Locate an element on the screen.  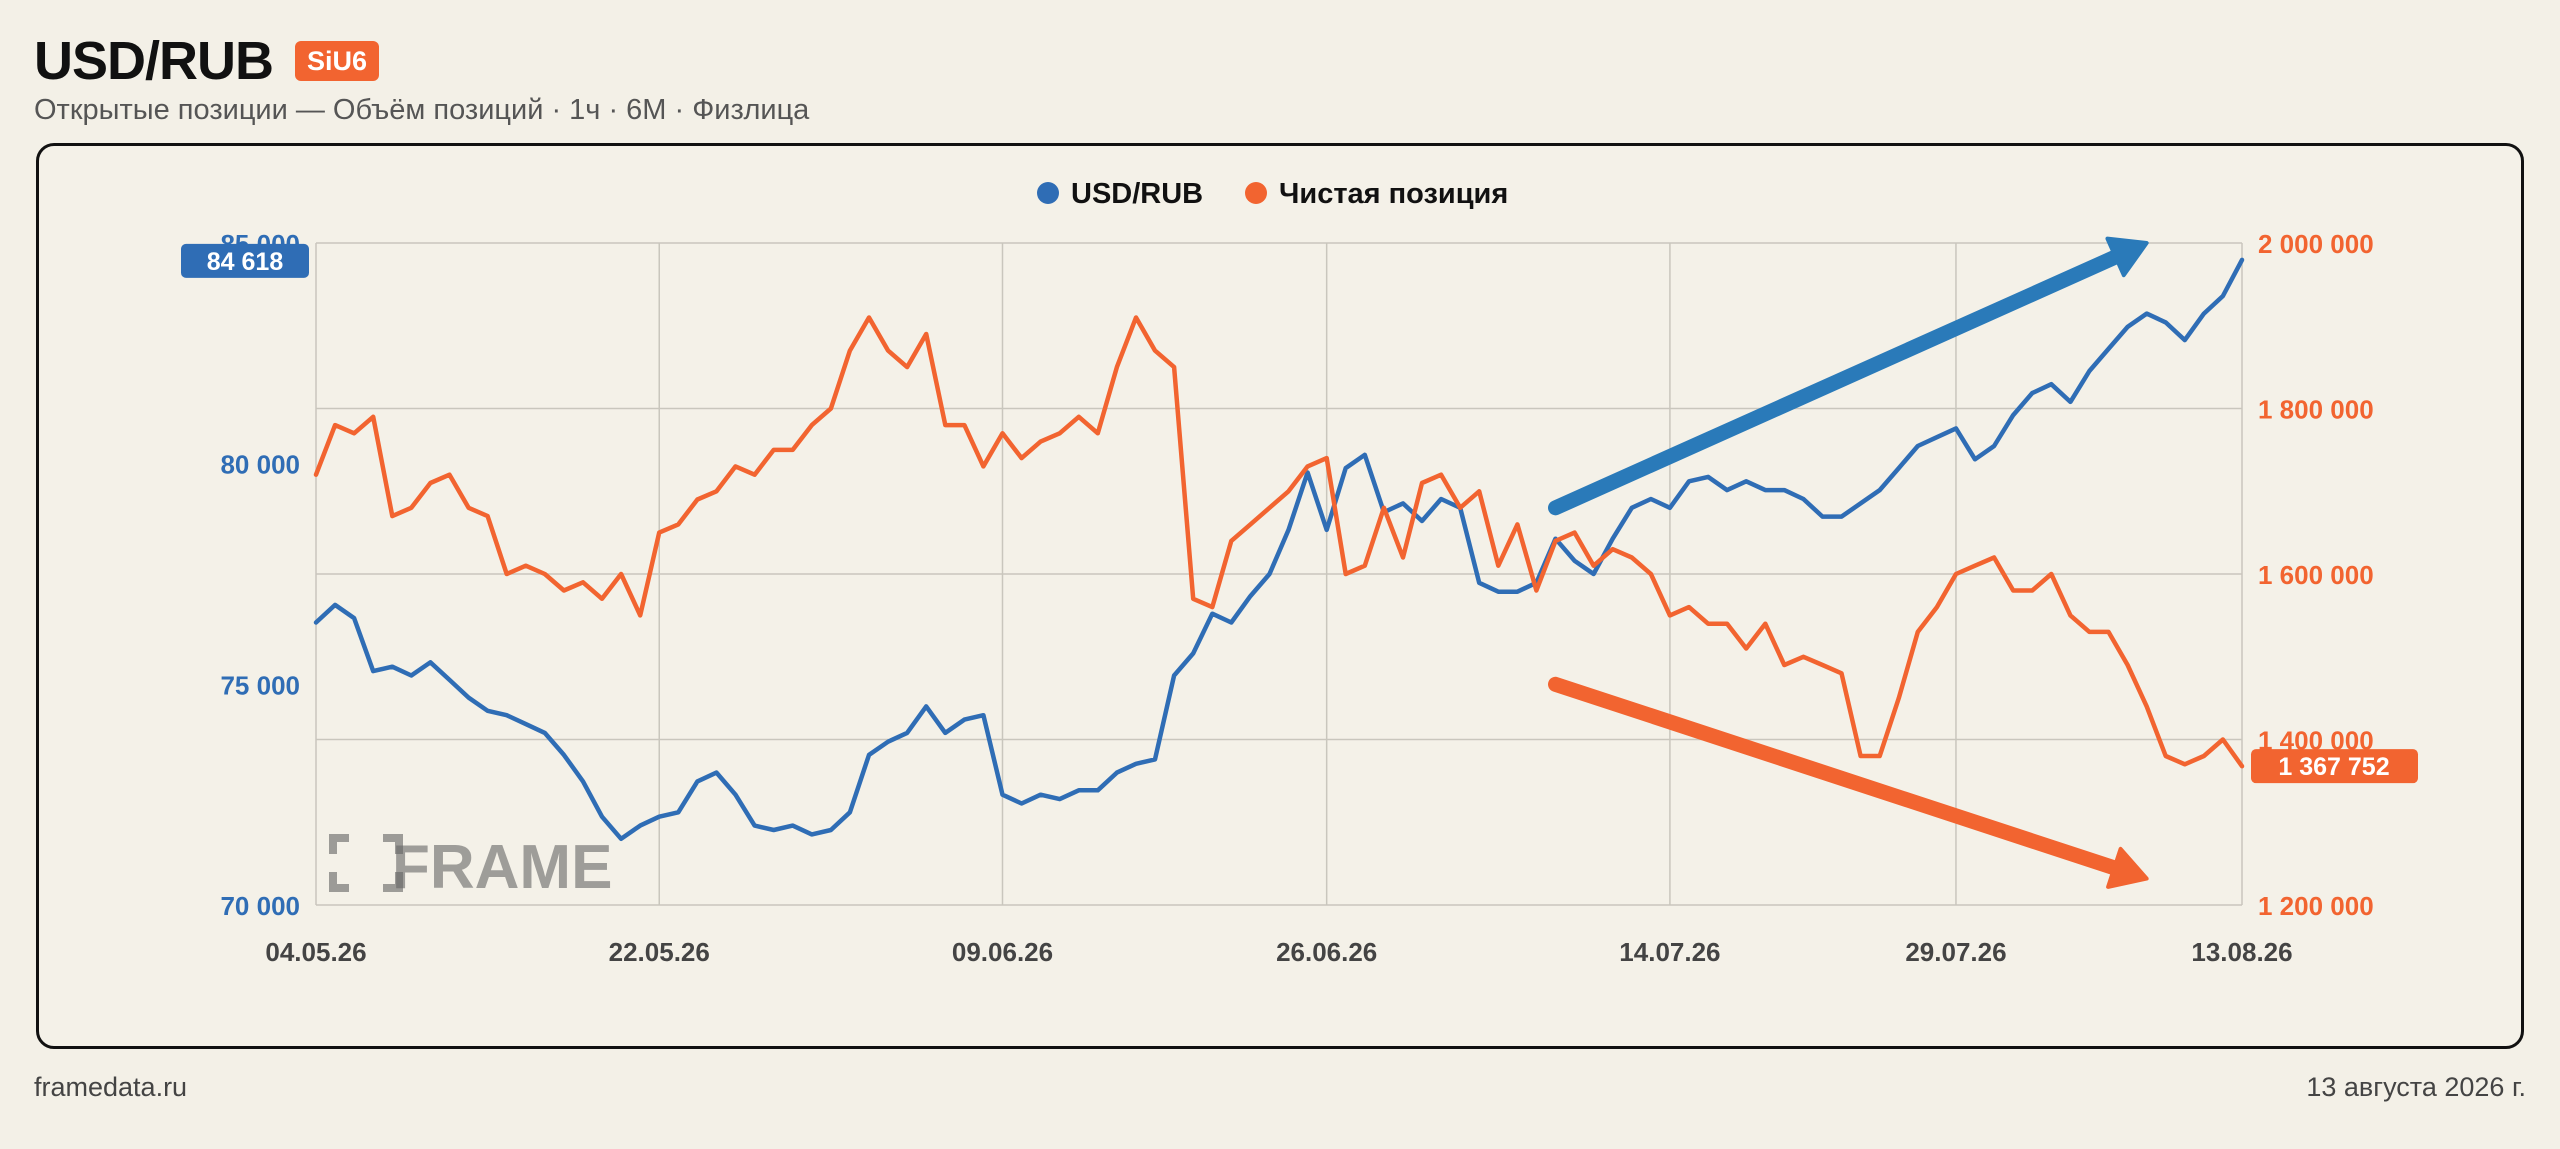
footer-date: 13 августа 2026 г. is located at coordinates (2416, 1087).